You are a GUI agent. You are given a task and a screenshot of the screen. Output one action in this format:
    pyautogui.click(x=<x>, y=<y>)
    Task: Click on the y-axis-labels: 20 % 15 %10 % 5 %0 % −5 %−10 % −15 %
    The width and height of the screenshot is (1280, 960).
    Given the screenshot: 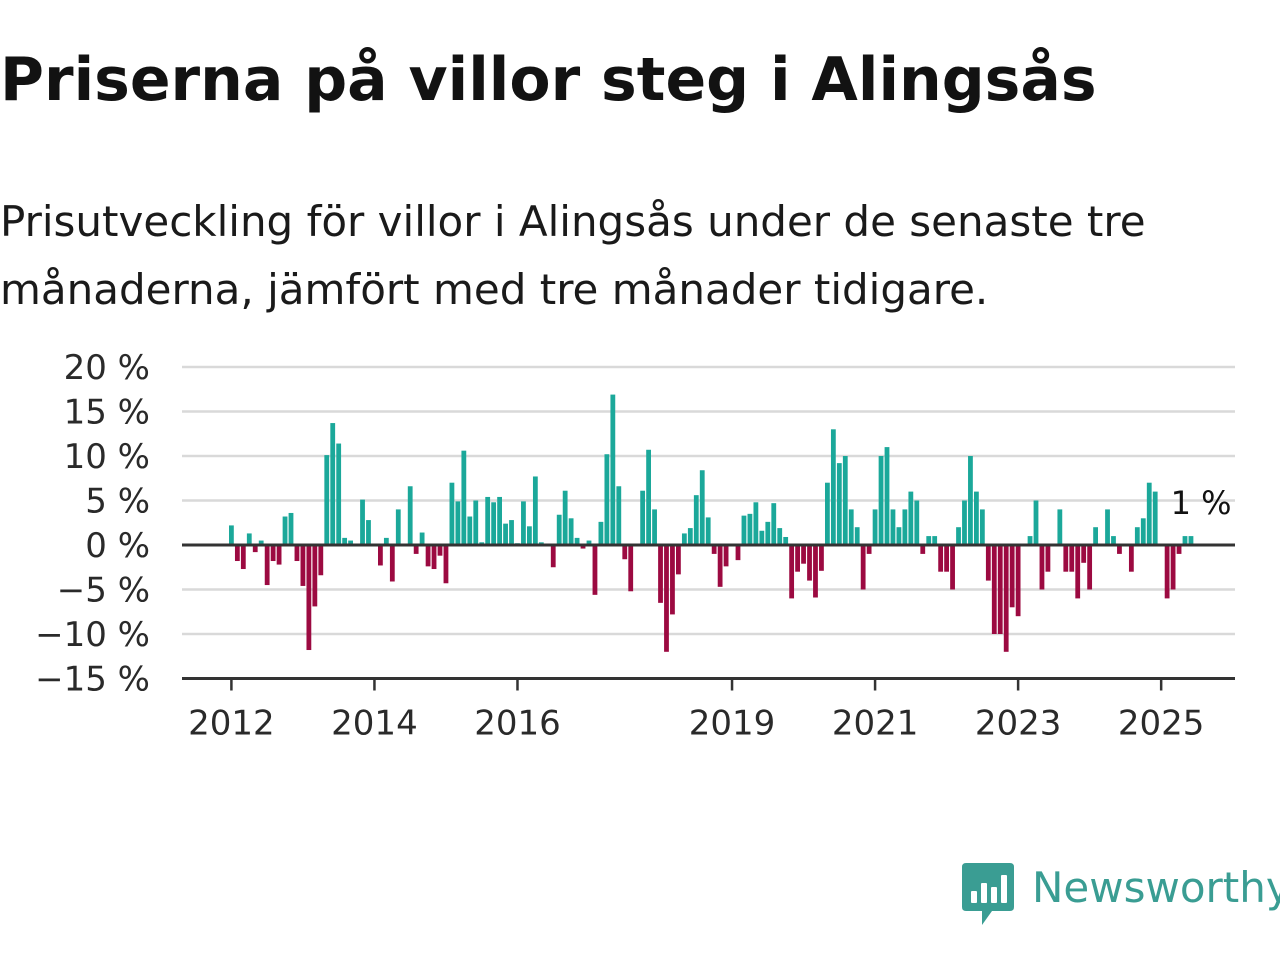 What is the action you would take?
    pyautogui.click(x=92, y=524)
    